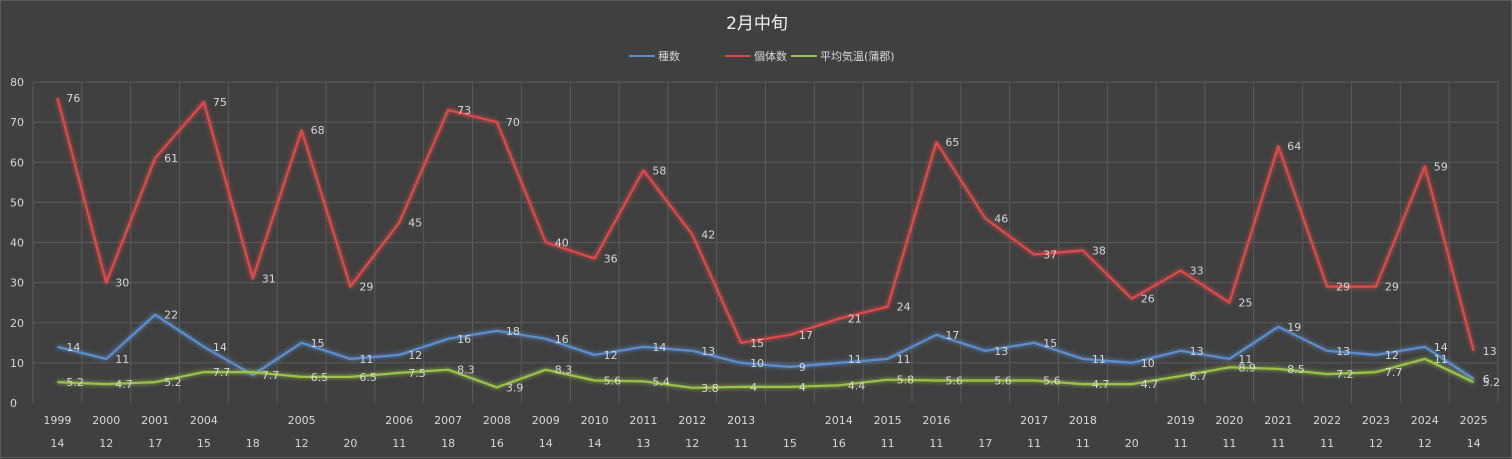 The height and width of the screenshot is (459, 1512). What do you see at coordinates (1474, 420) in the screenshot?
I see `x-tick-label-year: 2025` at bounding box center [1474, 420].